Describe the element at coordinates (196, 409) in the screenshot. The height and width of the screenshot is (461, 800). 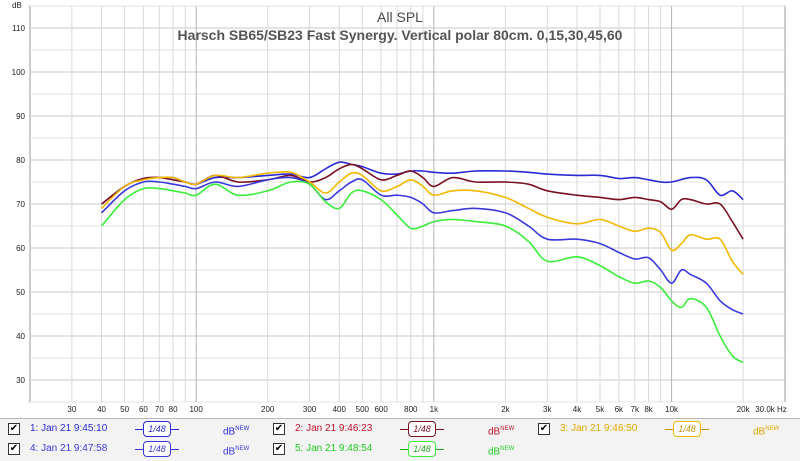
I see `x-tick-label: 100` at that location.